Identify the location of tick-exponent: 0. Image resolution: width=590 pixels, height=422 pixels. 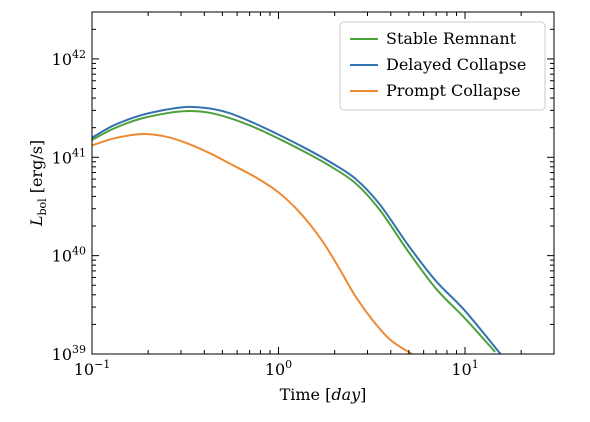
(288, 364).